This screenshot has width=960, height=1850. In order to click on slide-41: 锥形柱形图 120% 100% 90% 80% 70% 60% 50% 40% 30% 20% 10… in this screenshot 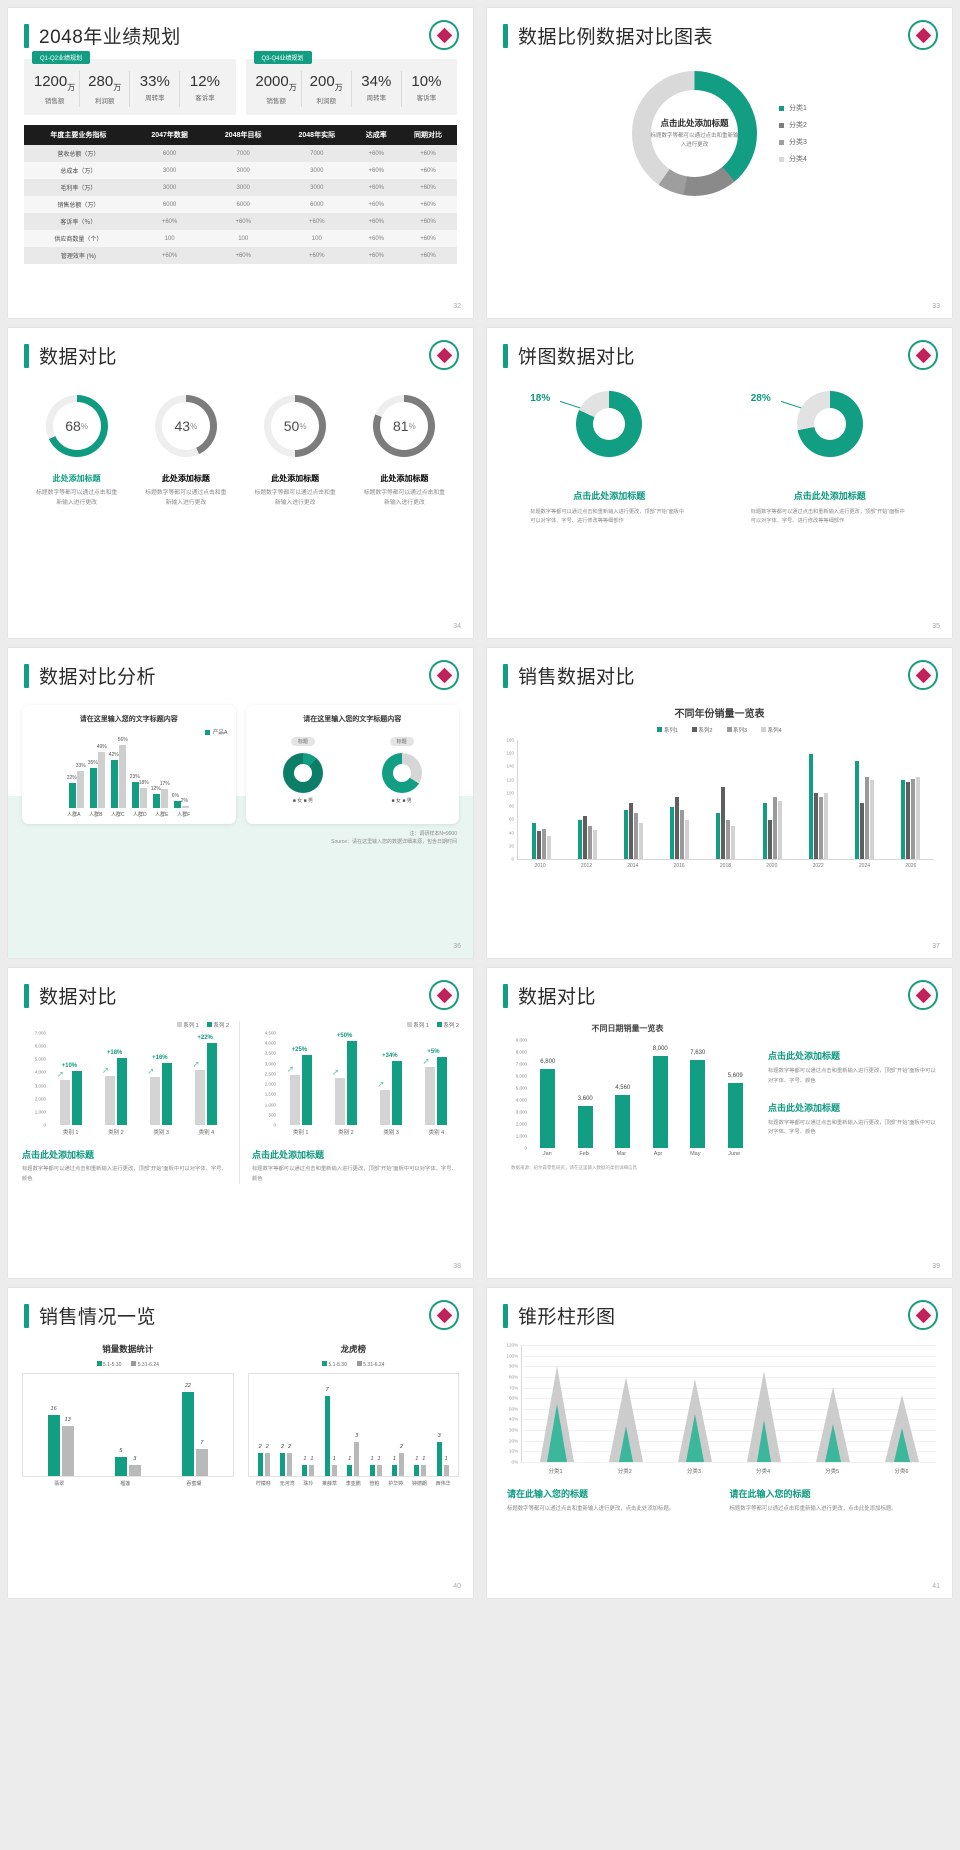, I will do `click(719, 1443)`.